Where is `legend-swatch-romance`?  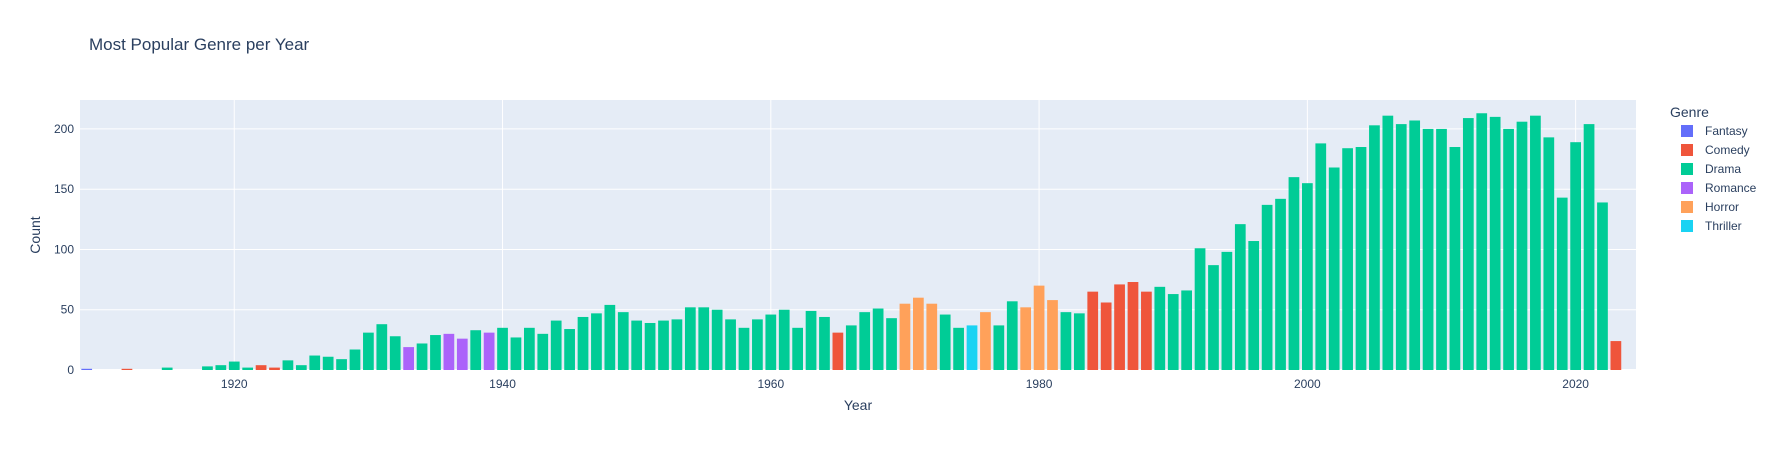
legend-swatch-romance is located at coordinates (1687, 188).